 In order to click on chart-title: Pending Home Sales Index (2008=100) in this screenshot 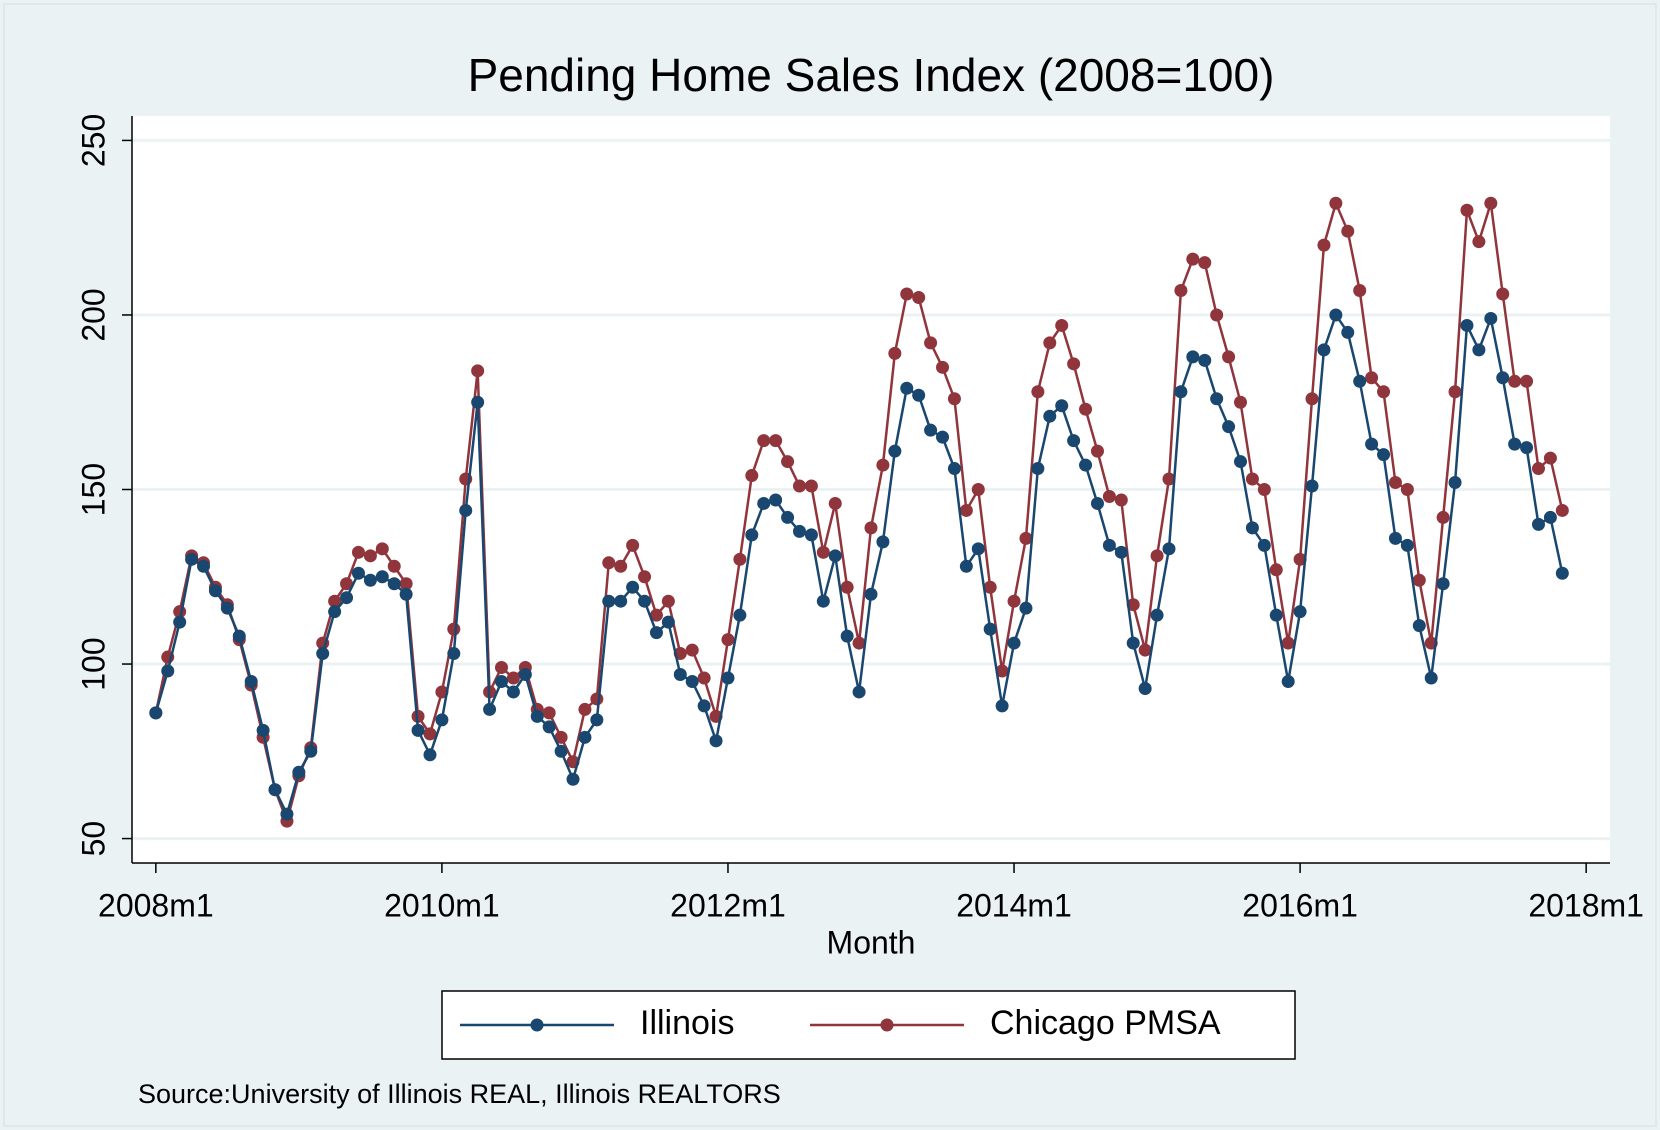, I will do `click(871, 75)`.